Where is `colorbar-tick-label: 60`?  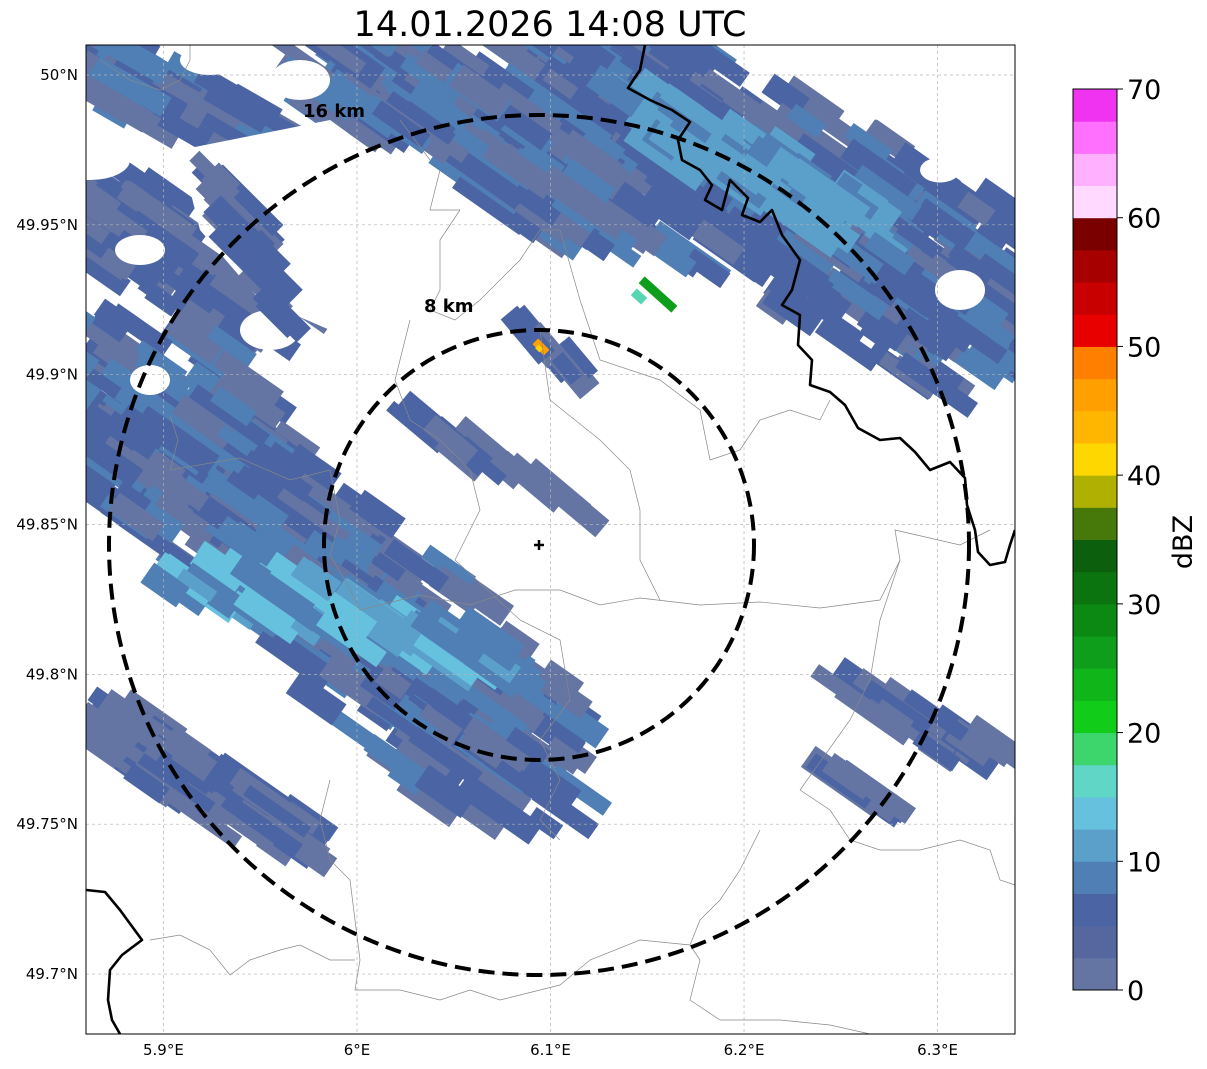 colorbar-tick-label: 60 is located at coordinates (1144, 219).